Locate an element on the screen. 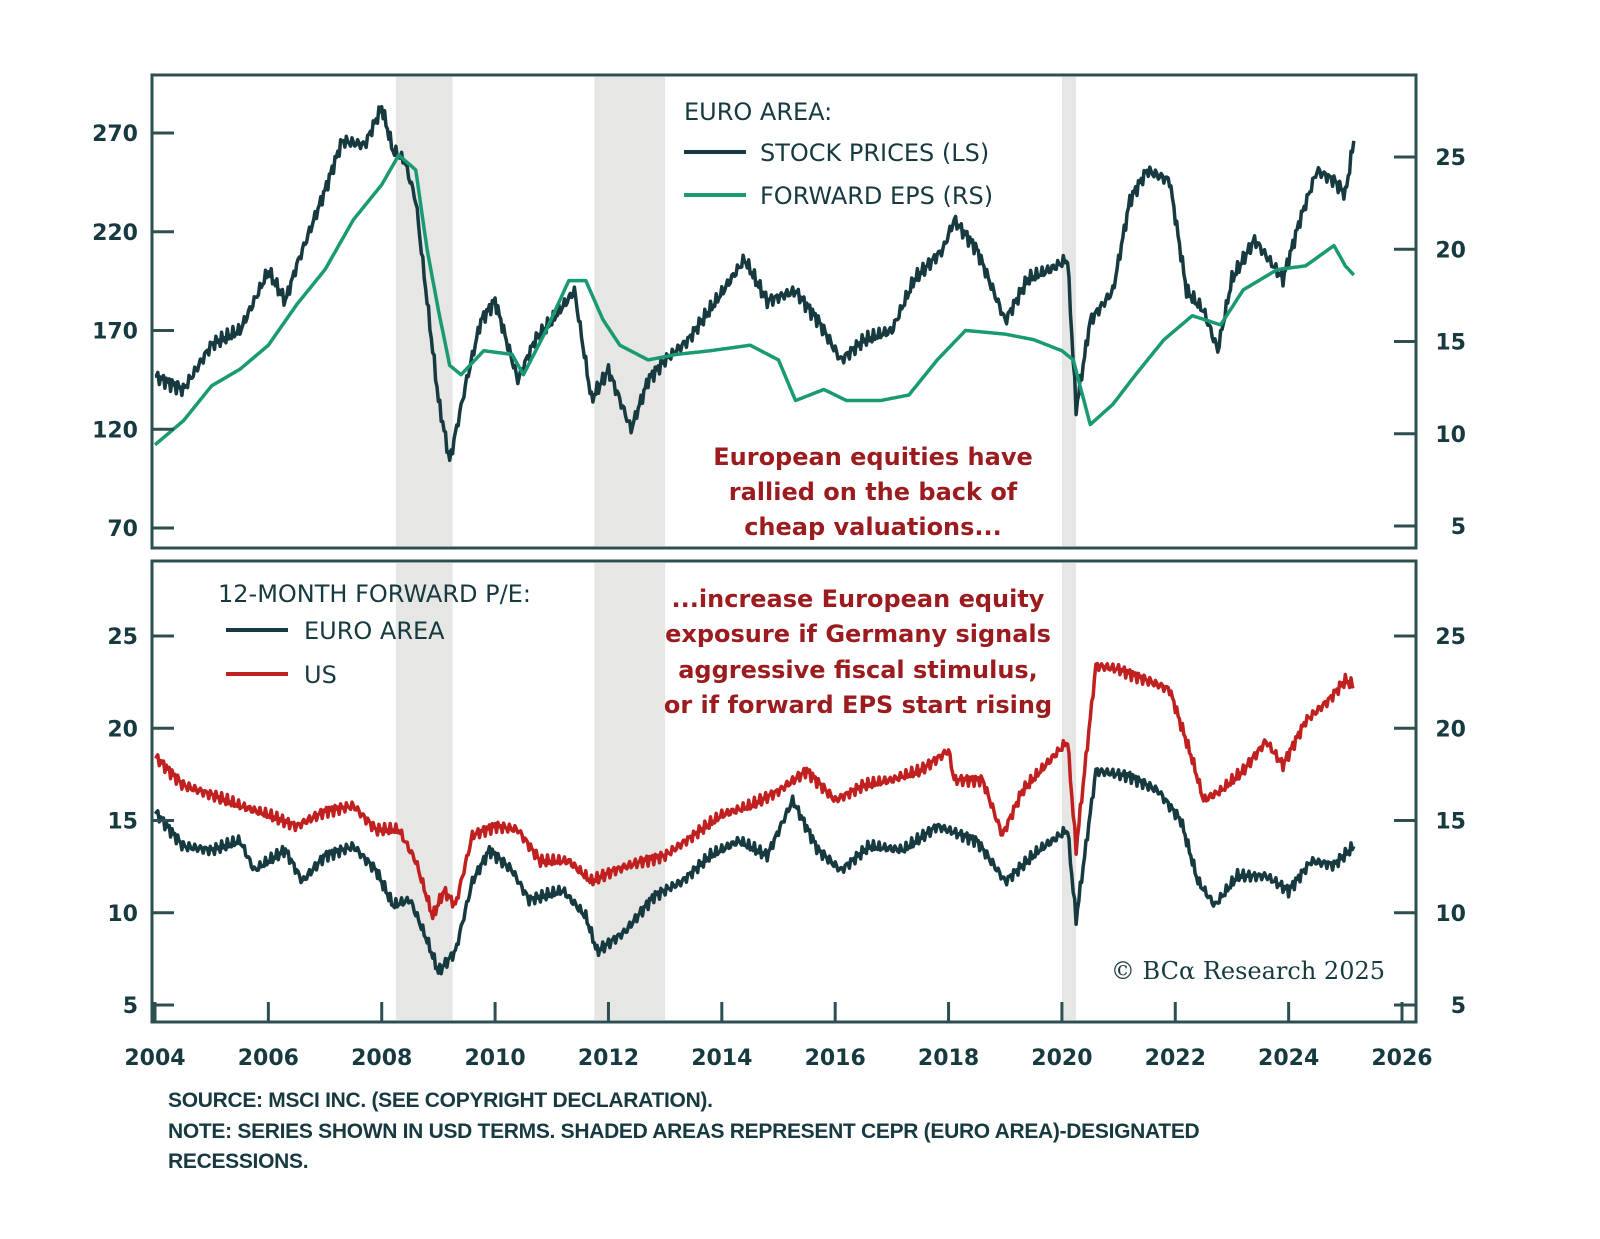  x-tick-label: 2024 is located at coordinates (1288, 1058).